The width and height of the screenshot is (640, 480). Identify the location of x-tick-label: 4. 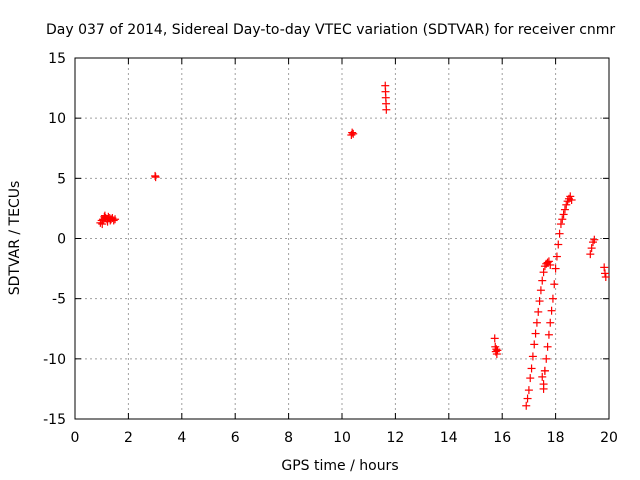
(181, 438).